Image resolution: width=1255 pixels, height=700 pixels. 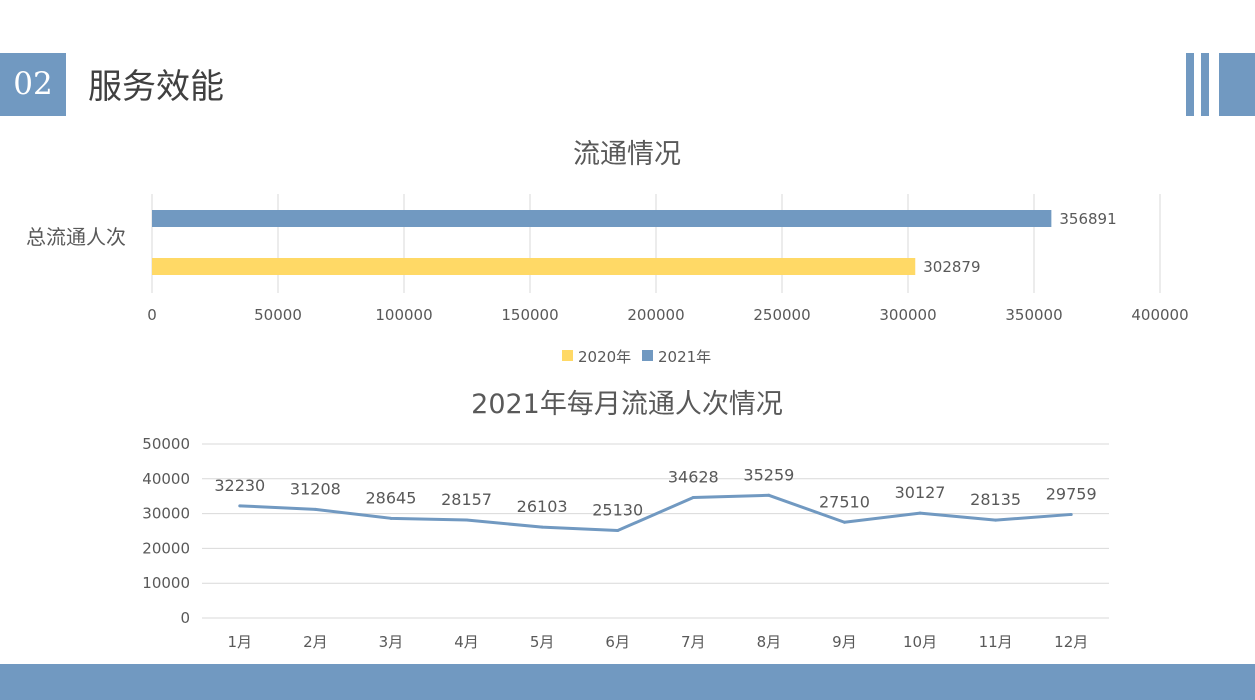 I want to click on line-data-label: 34628, so click(x=693, y=476).